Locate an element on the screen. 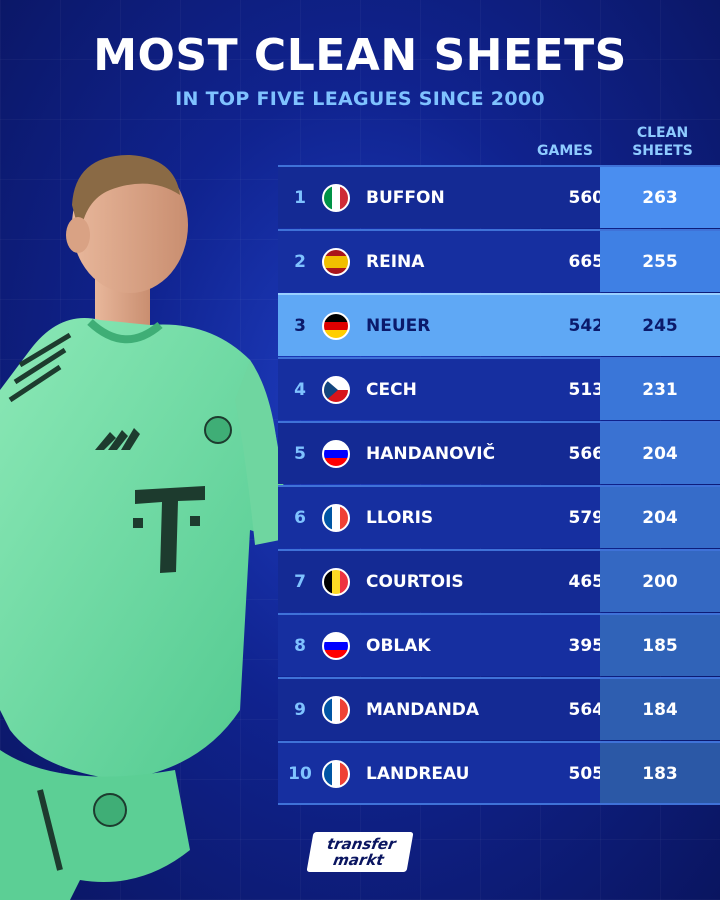  player-name: COURTOIS is located at coordinates (415, 581).